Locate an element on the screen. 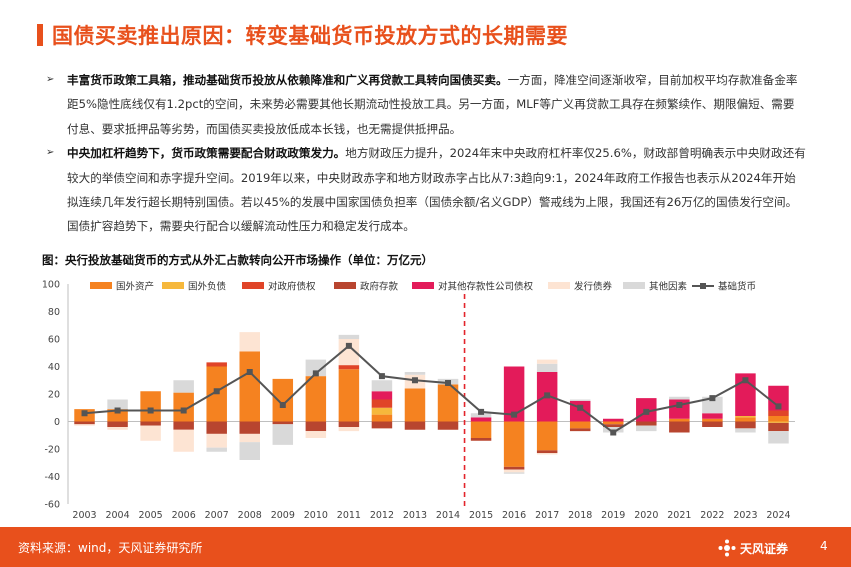 Image resolution: width=851 pixels, height=567 pixels. x-tick-label: 2018 is located at coordinates (580, 515).